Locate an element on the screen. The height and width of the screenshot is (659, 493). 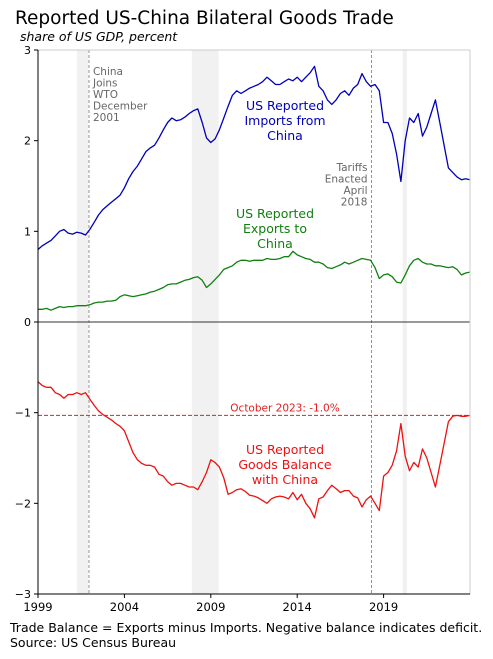
reference-line-group: October 2023: -1.0% is located at coordinates (254, 409).